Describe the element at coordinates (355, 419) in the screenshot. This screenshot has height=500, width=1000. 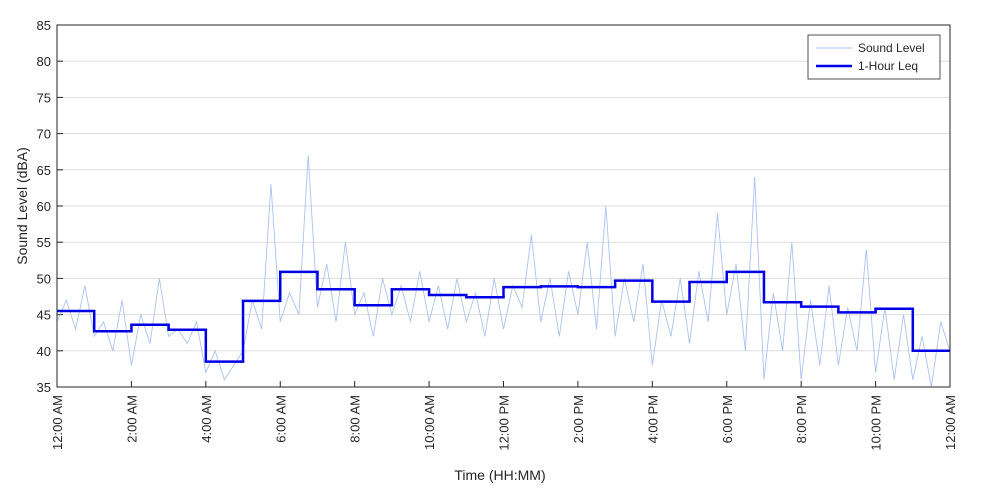
I see `x-tick-label: 8:00 AM` at that location.